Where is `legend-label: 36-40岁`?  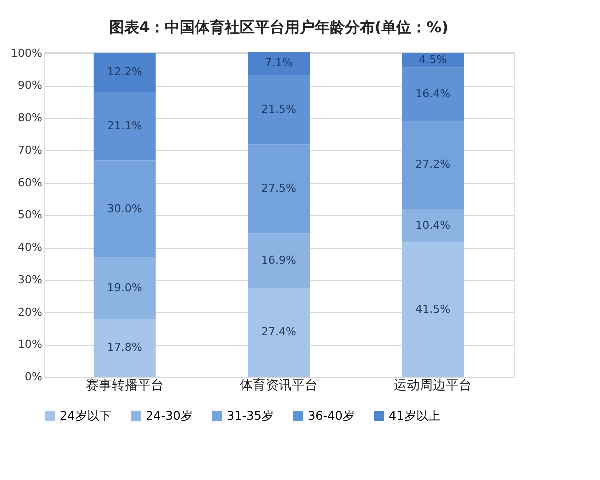
legend-label: 36-40岁 is located at coordinates (331, 416).